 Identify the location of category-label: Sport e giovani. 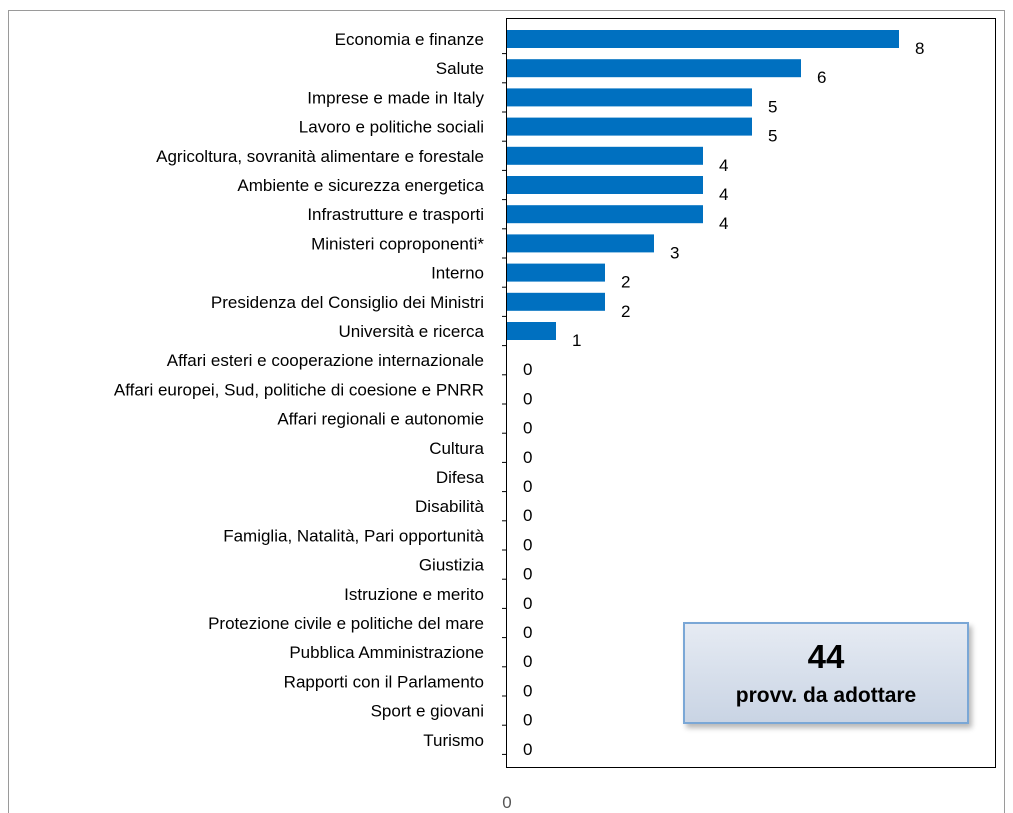
(427, 711).